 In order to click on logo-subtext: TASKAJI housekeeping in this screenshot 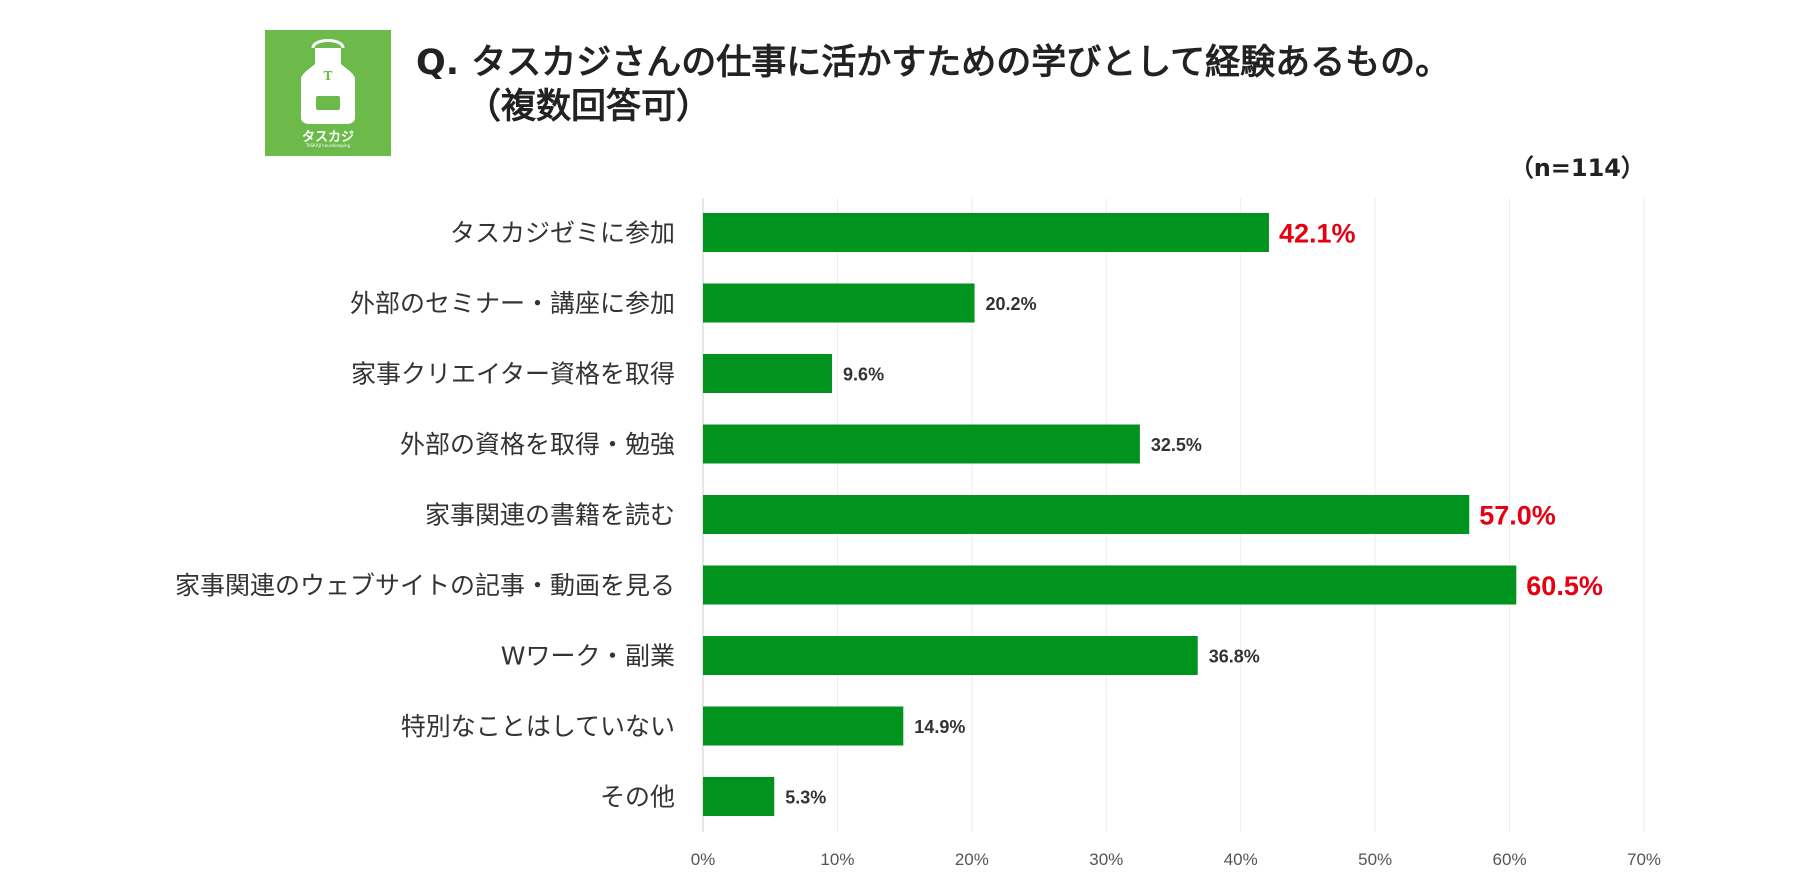, I will do `click(328, 145)`.